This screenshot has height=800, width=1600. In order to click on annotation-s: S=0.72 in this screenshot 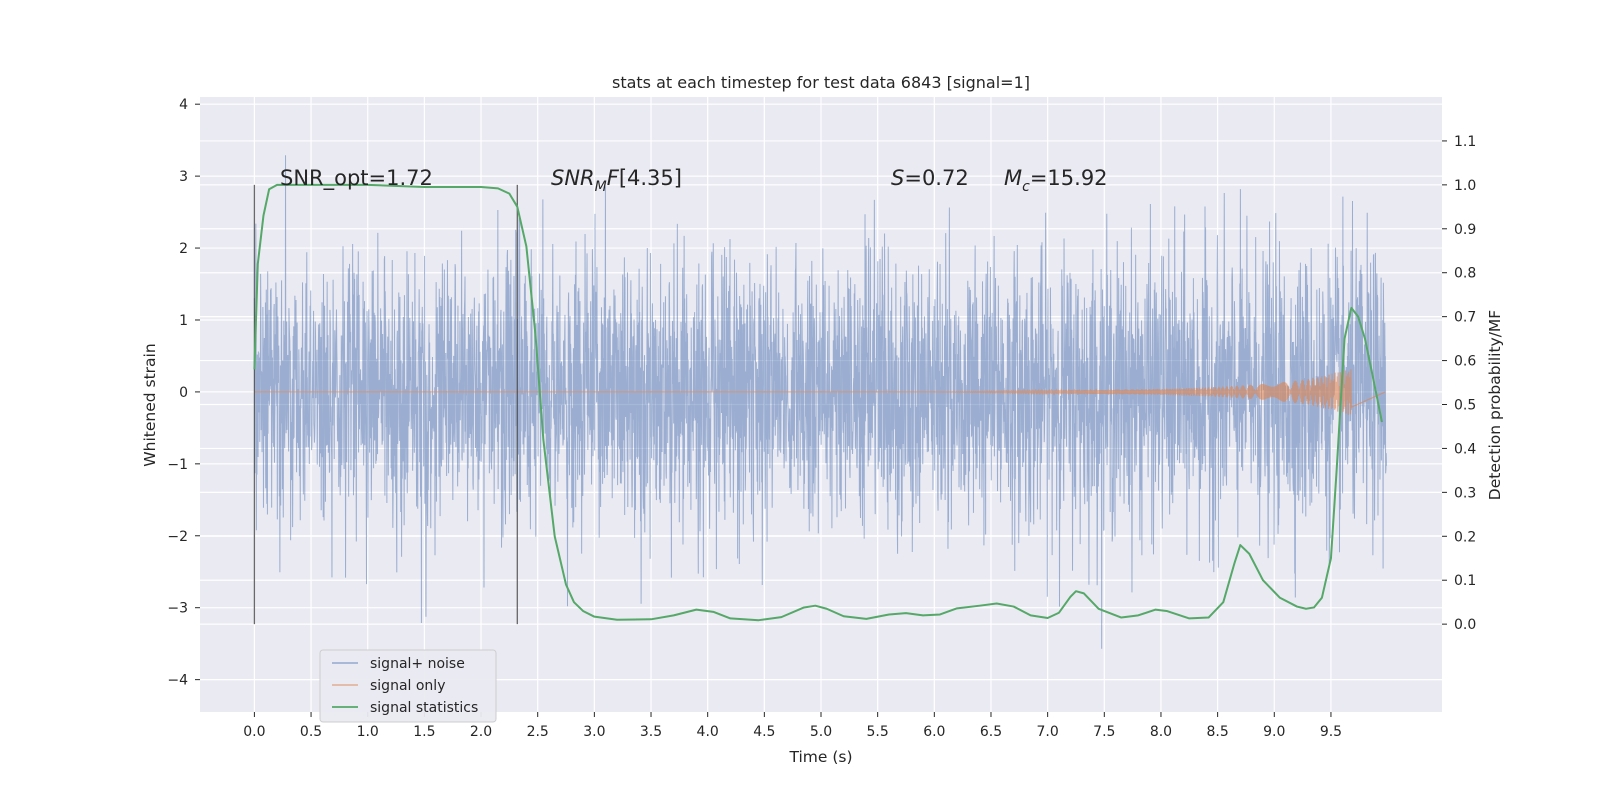, I will do `click(930, 178)`.